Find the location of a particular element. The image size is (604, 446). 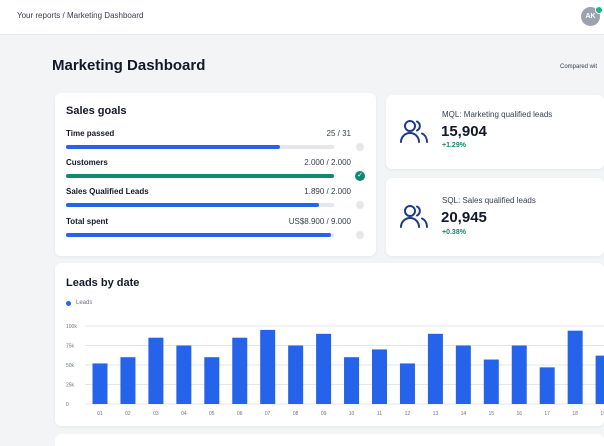

x-tick-label: 02 is located at coordinates (128, 414).